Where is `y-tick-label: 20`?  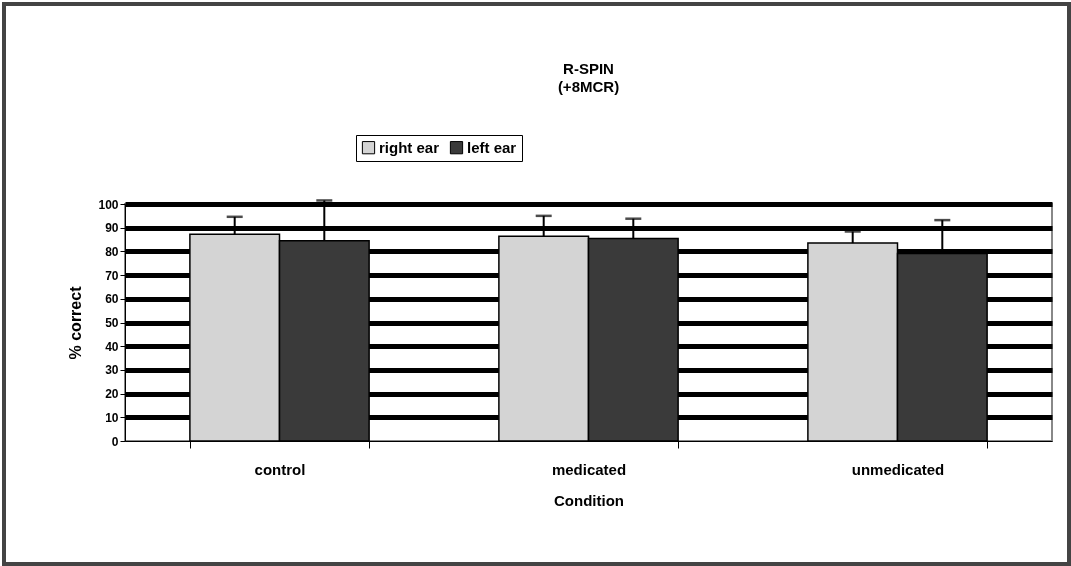 y-tick-label: 20 is located at coordinates (112, 394).